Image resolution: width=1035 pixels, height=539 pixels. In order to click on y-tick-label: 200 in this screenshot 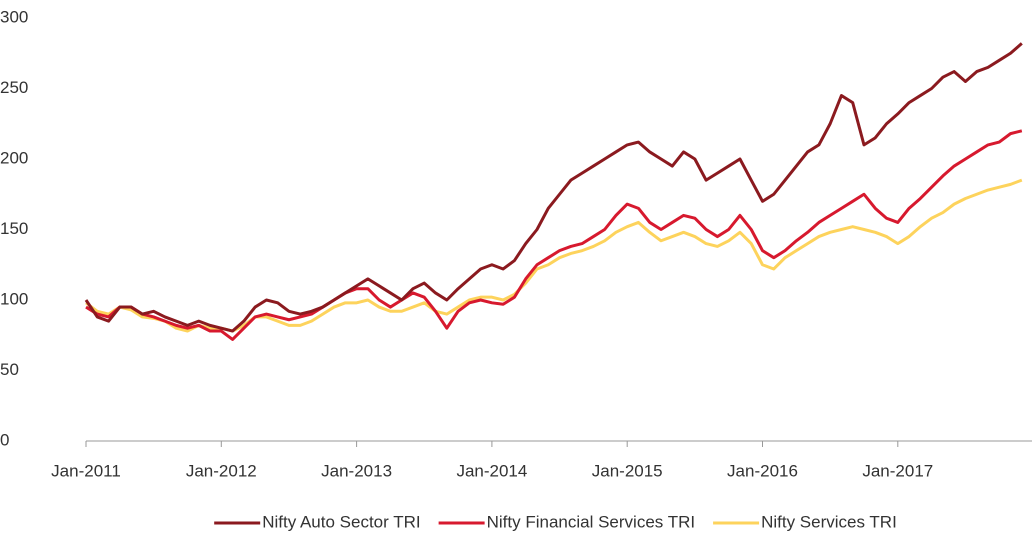, I will do `click(14, 157)`.